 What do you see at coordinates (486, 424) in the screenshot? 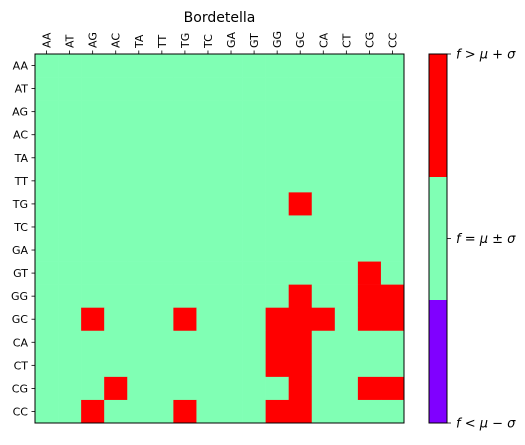
I see `colorbar-tick-label: f < μ − σ` at bounding box center [486, 424].